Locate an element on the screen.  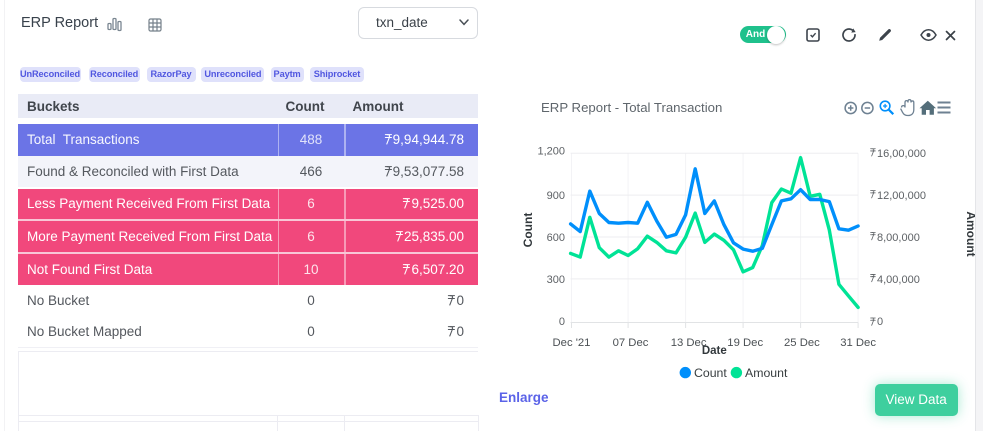
svg-text: 25 Dec is located at coordinates (802, 343).